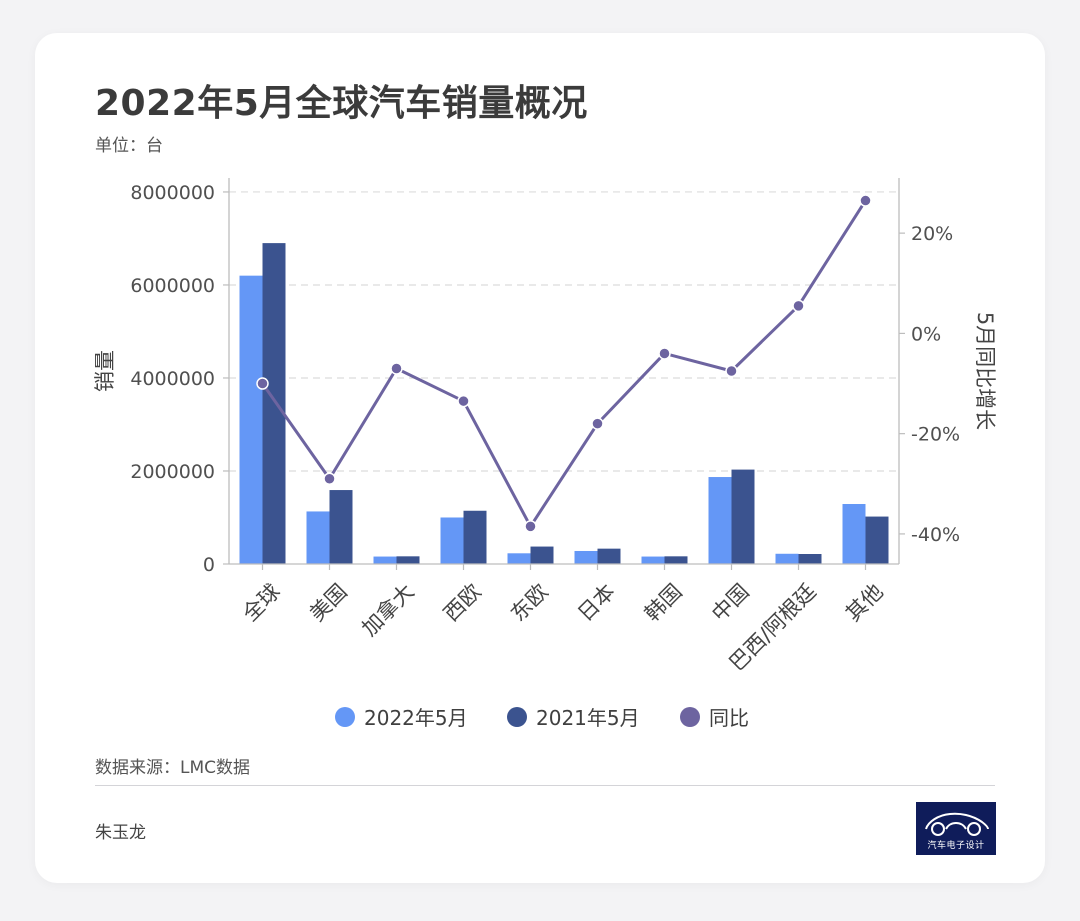 Image resolution: width=1080 pixels, height=921 pixels. Describe the element at coordinates (120, 833) in the screenshot. I see `author-name: 朱玉龙` at that location.